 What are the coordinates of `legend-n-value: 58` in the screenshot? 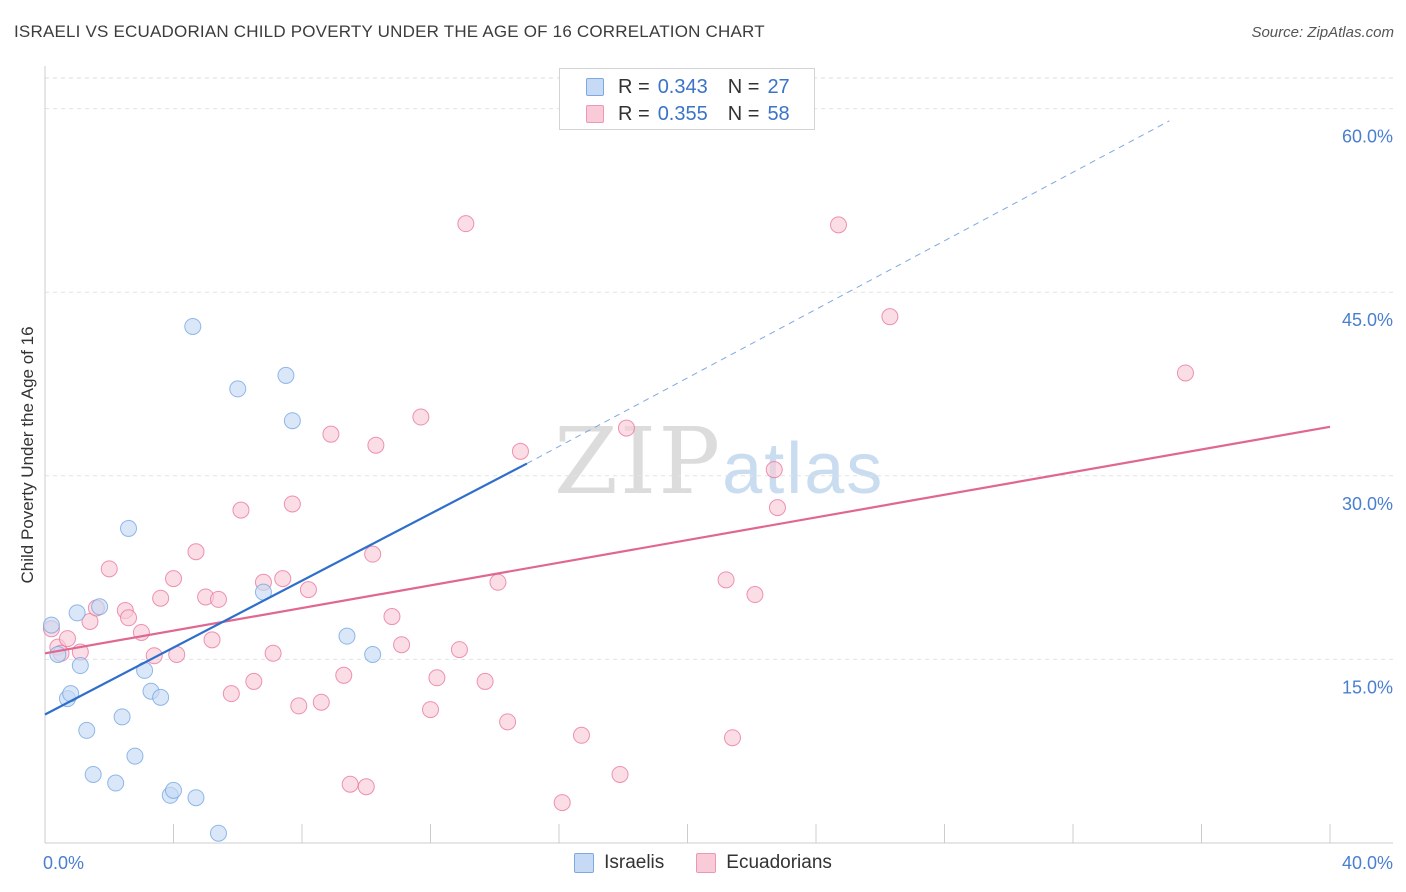 It's located at (778, 113).